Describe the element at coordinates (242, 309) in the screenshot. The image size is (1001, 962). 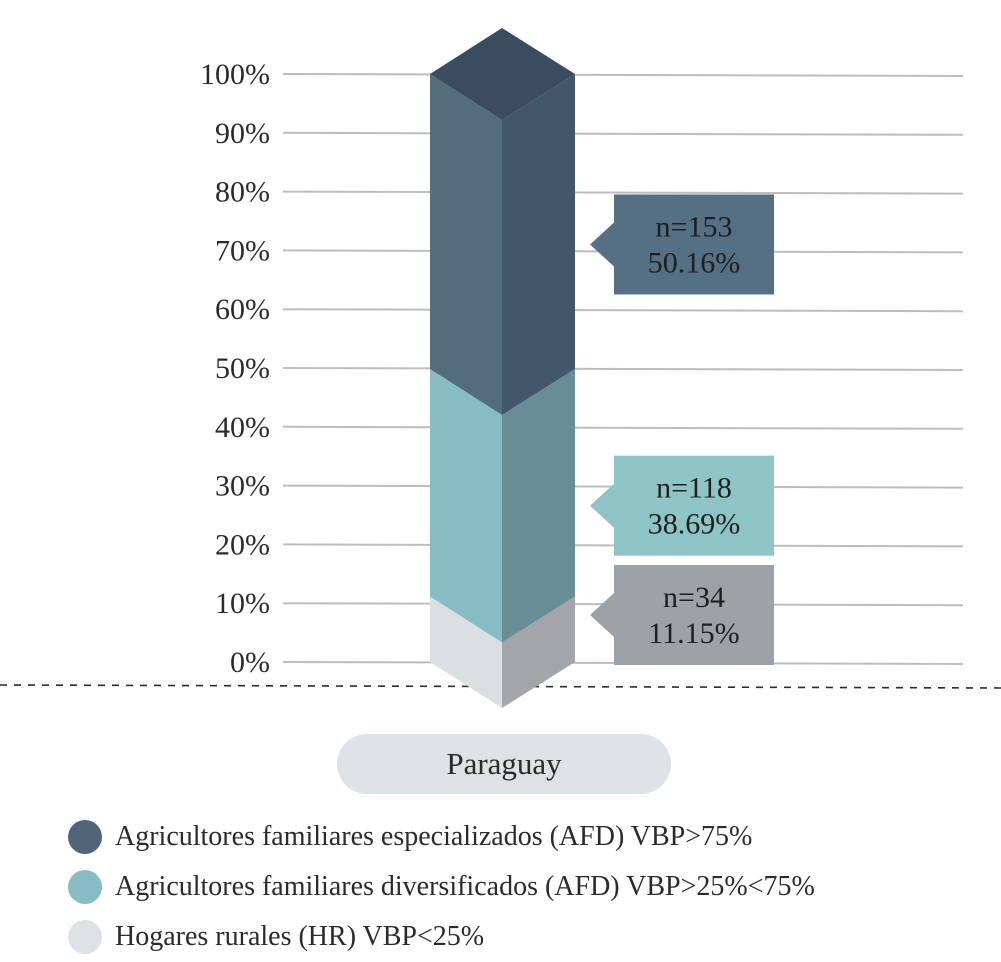
I see `y-tick-label: 60%` at that location.